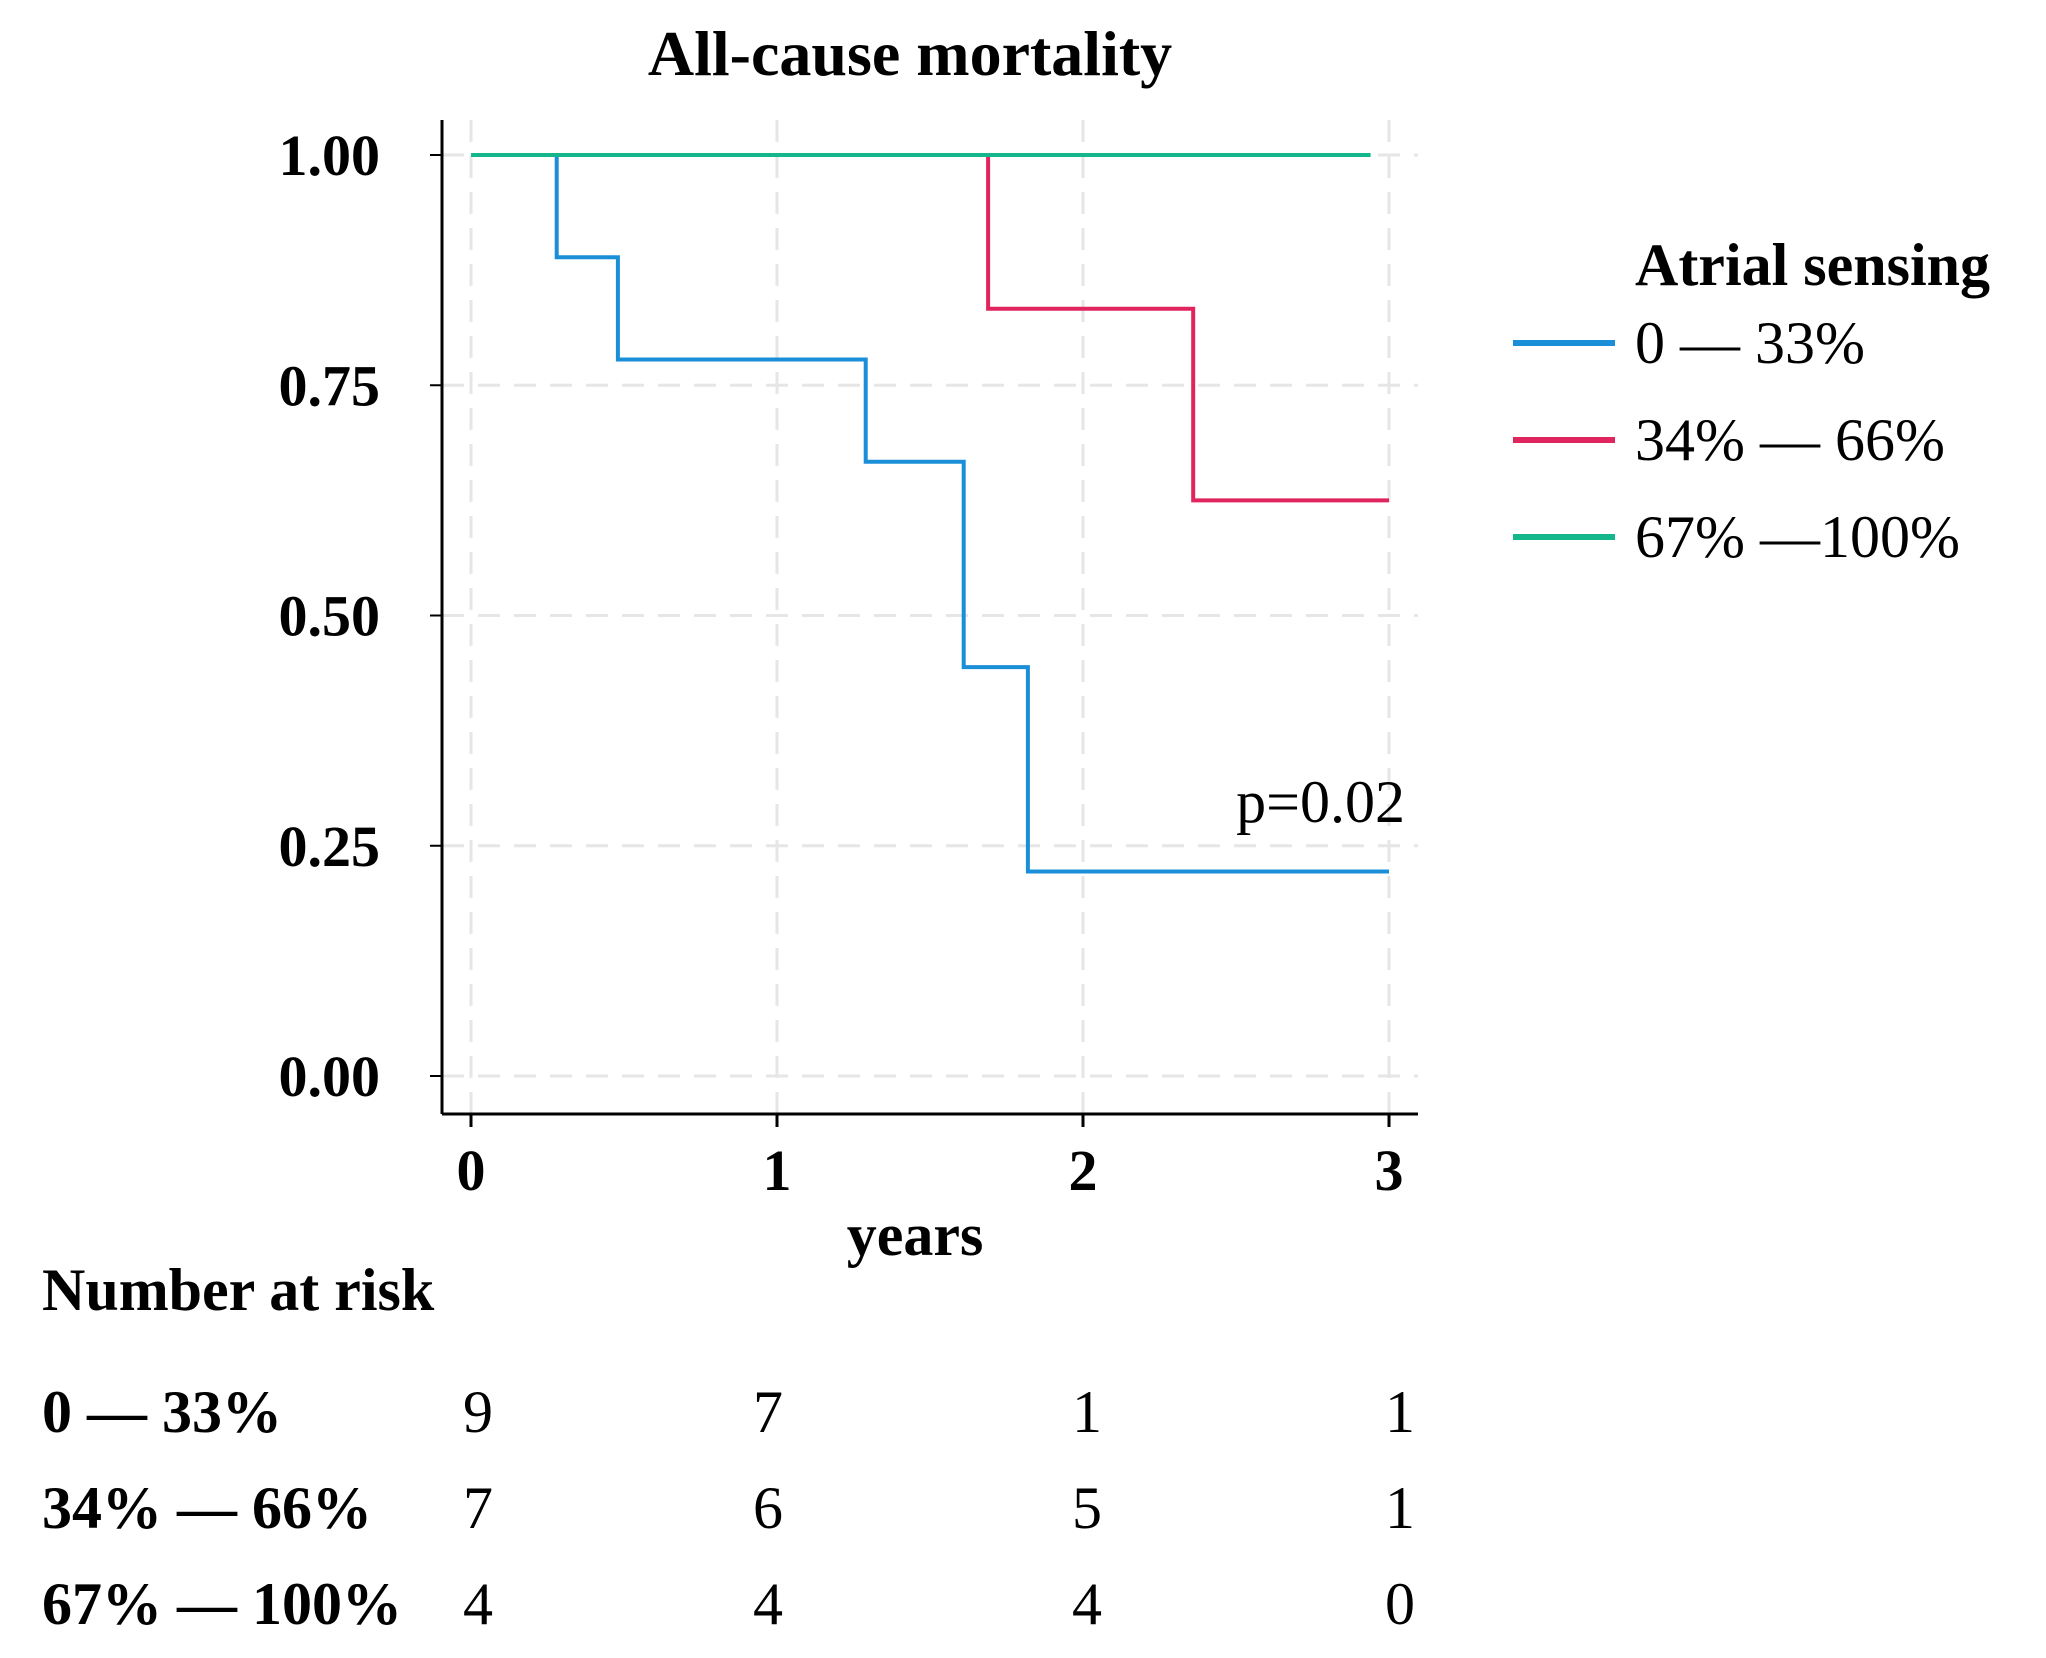  What do you see at coordinates (330, 385) in the screenshot?
I see `y-tick-label: 0.75` at bounding box center [330, 385].